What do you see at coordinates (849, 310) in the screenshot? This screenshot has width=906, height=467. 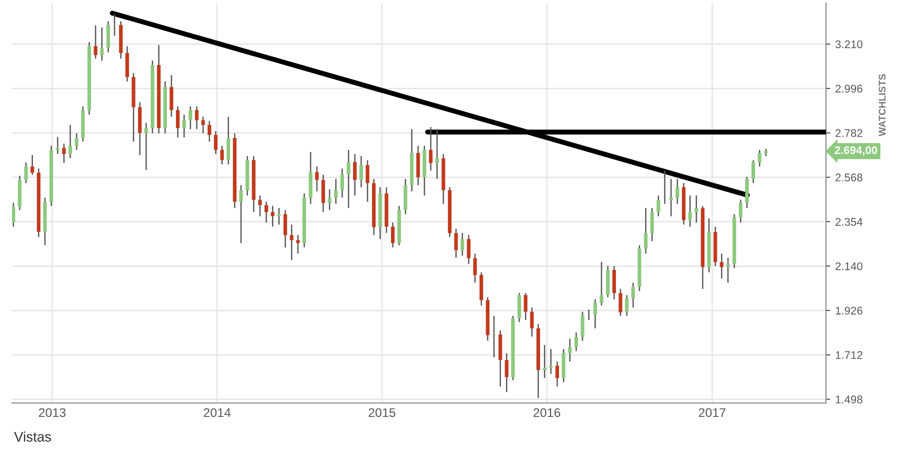 I see `y-tick-label: 1.926` at bounding box center [849, 310].